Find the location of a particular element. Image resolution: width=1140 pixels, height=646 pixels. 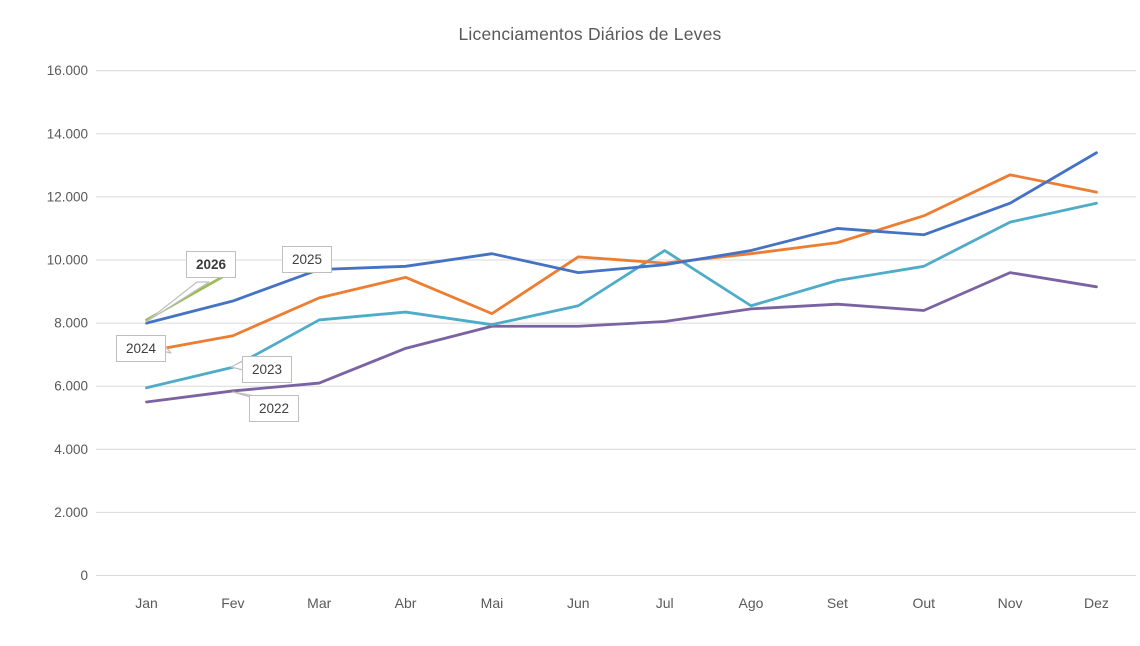

x-axis-tick-label: Jan is located at coordinates (146, 603).